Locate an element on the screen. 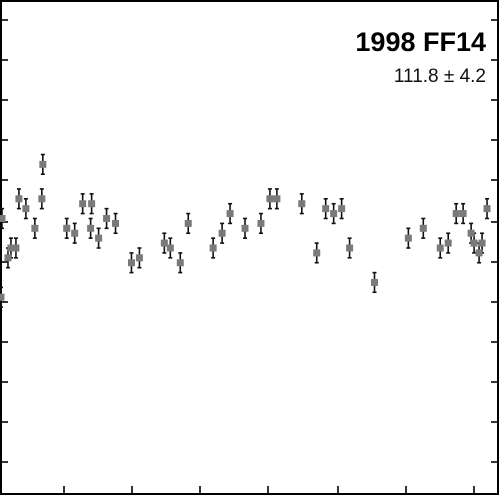  chart-title: 1998 FF14 is located at coordinates (420, 42).